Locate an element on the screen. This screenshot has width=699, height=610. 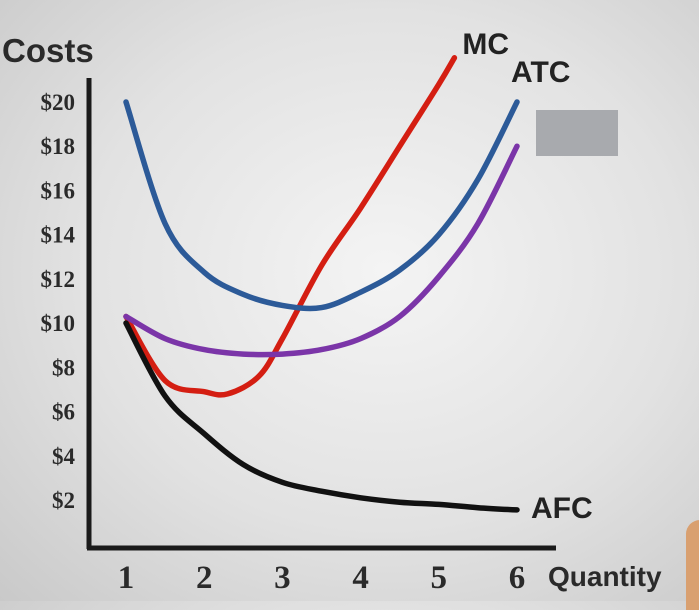
x-tick-label: 2 is located at coordinates (204, 578).